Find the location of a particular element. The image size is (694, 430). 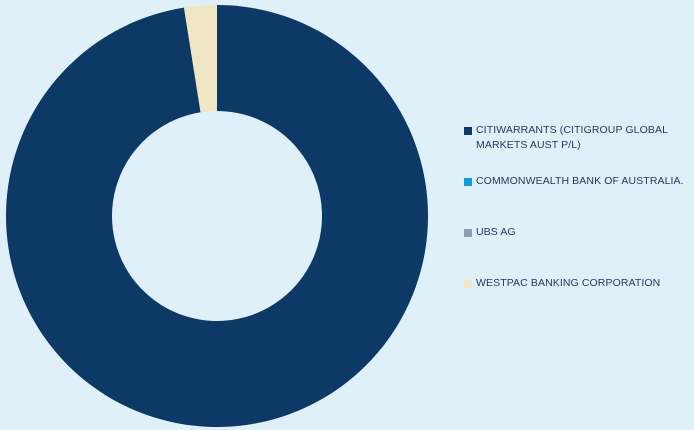

legend-item-commonwealth-bank: COMMONWEALTH BANK OF AUSTRALIA. is located at coordinates (578, 181).